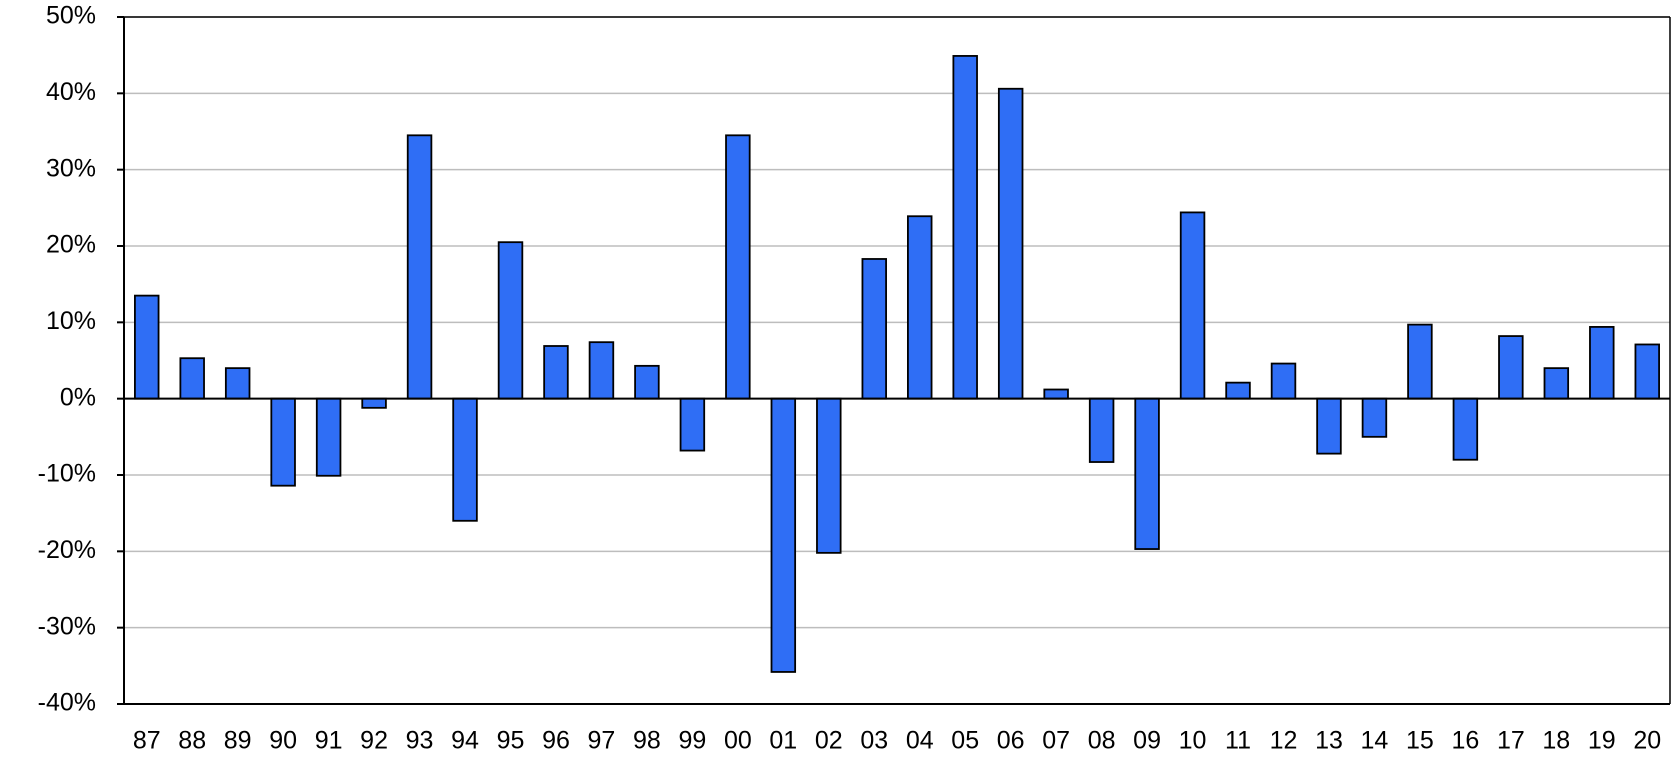 The image size is (1680, 762). I want to click on x-tick-label: 91, so click(329, 741).